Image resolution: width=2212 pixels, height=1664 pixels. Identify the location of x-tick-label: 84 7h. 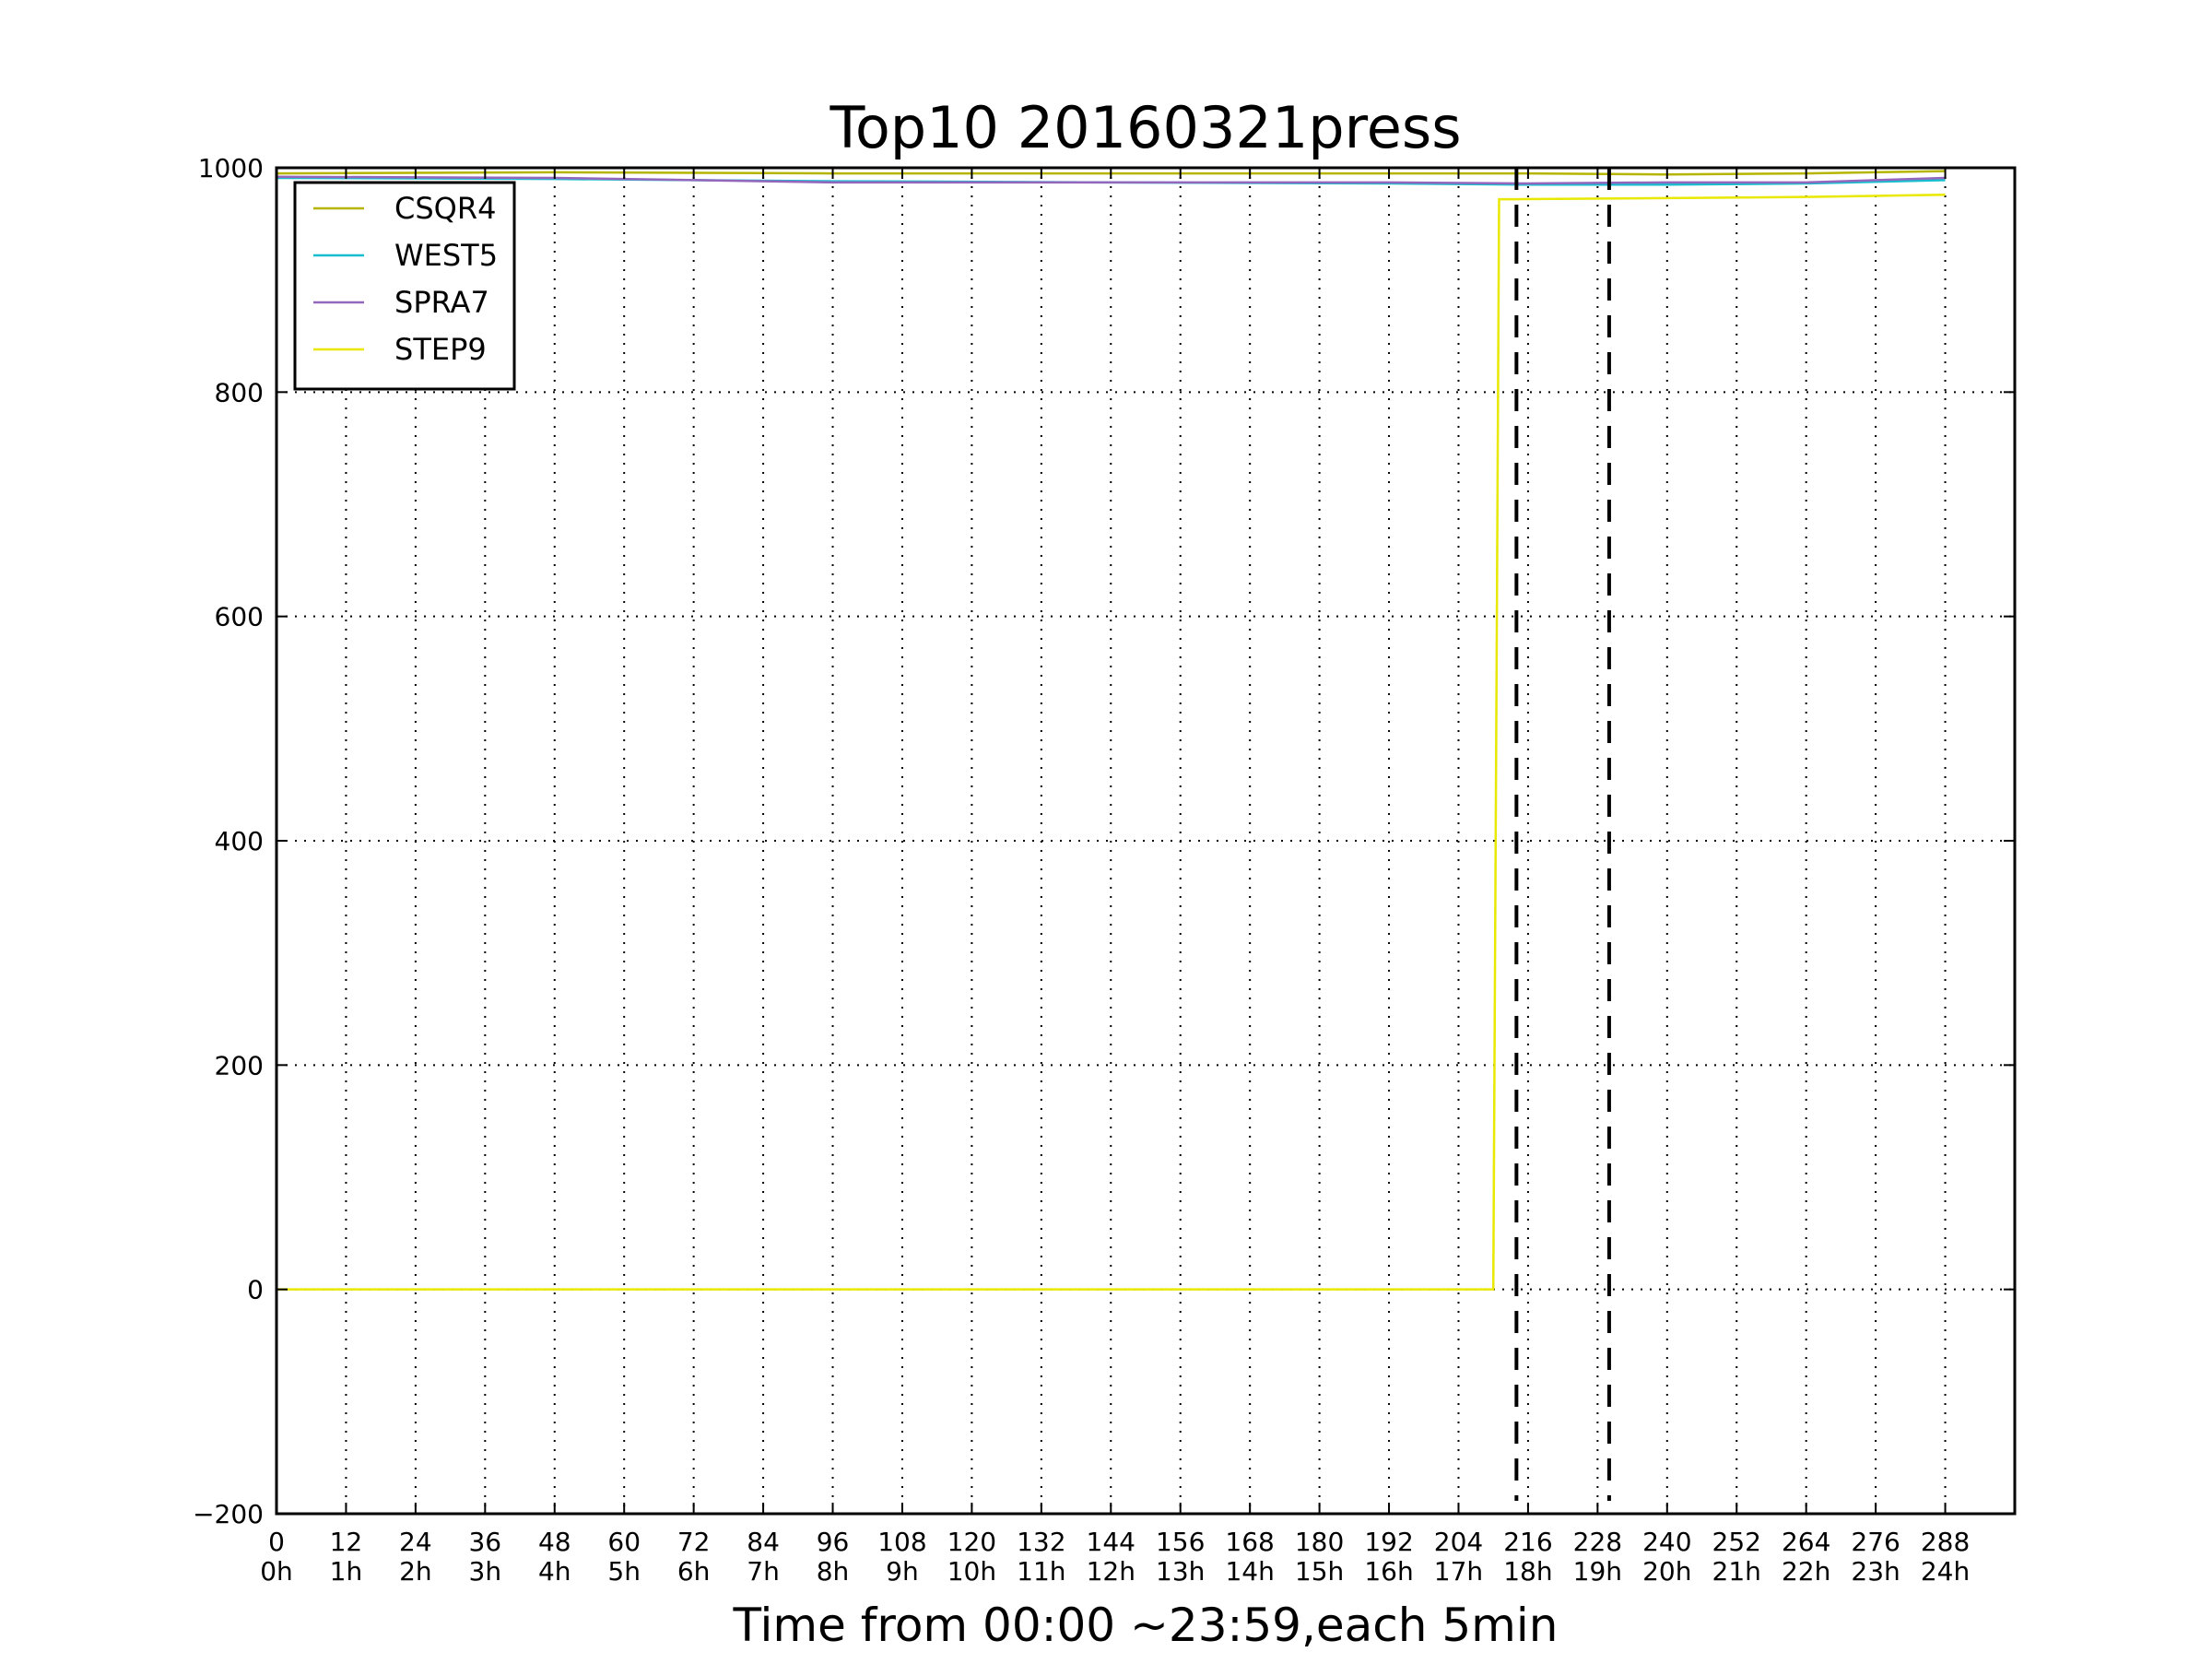
(763, 1557).